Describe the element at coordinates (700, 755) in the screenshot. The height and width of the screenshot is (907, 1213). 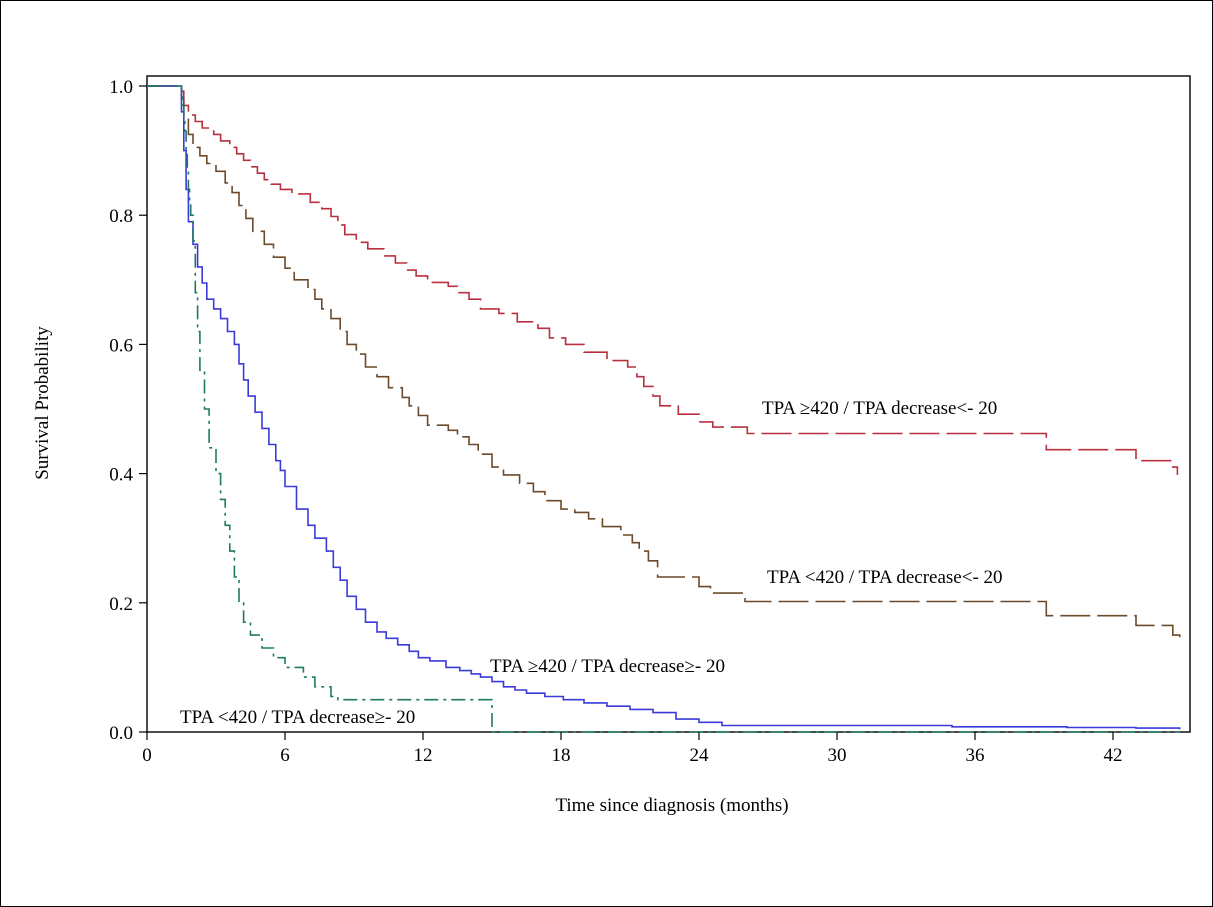
I see `x-tick-label: 24` at that location.